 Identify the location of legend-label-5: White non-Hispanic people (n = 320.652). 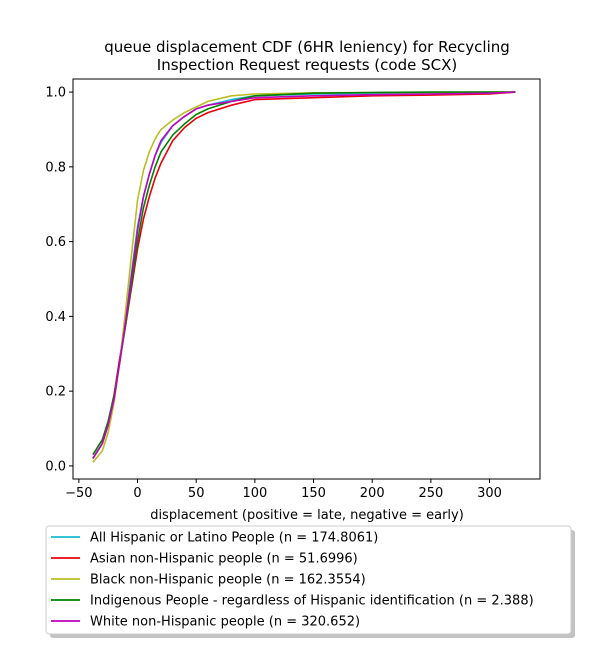
(225, 622).